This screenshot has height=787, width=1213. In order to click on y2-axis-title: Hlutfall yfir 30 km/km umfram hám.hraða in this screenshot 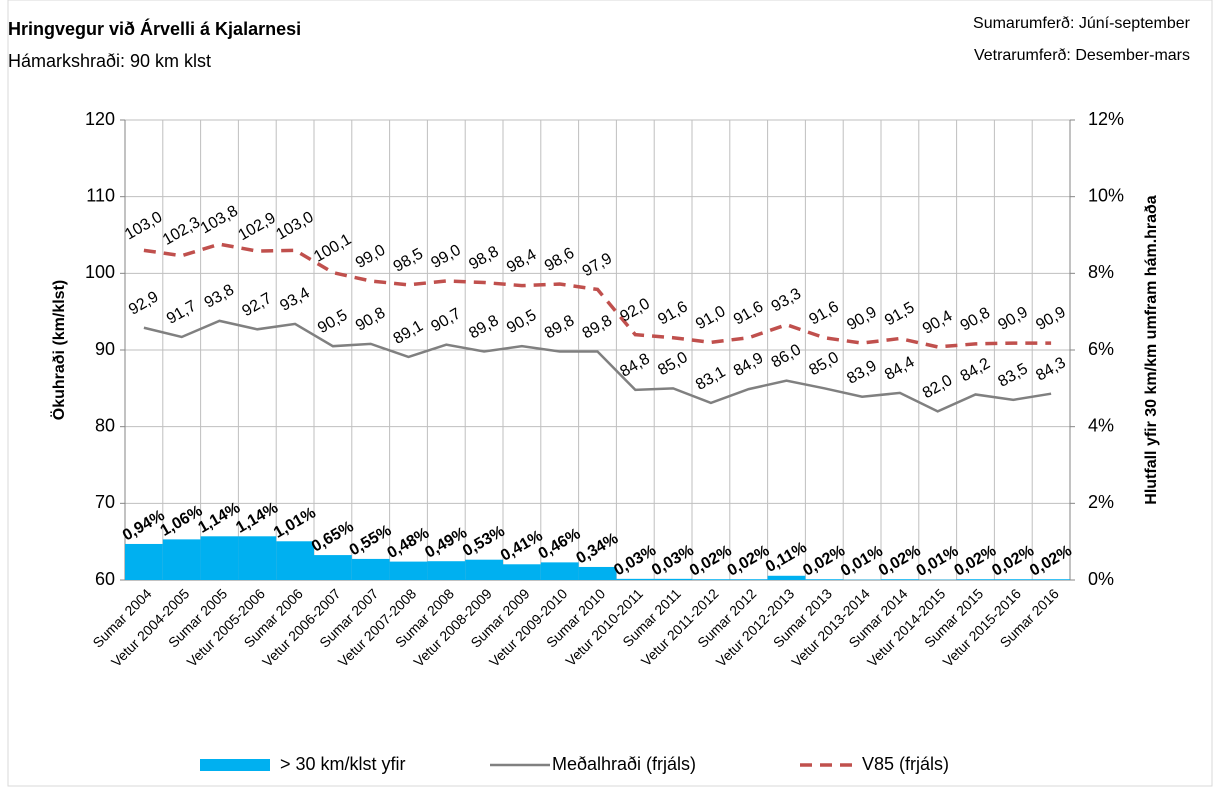, I will do `click(1151, 350)`.